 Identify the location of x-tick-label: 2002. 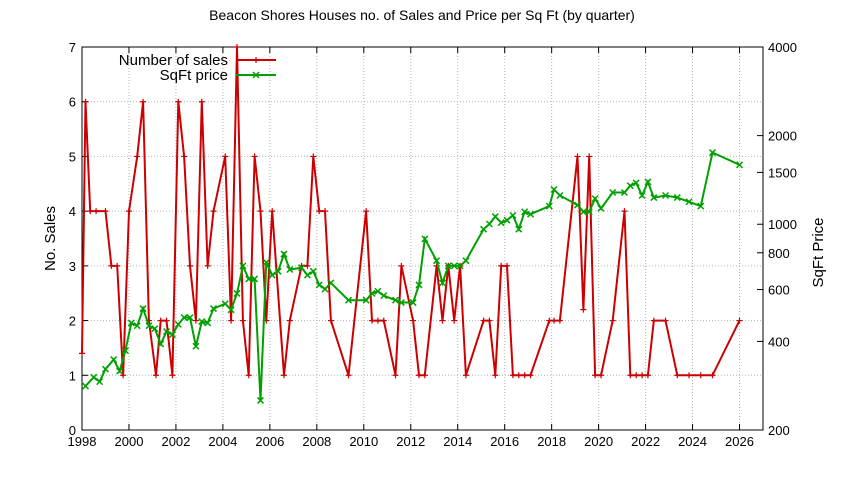
(175, 441).